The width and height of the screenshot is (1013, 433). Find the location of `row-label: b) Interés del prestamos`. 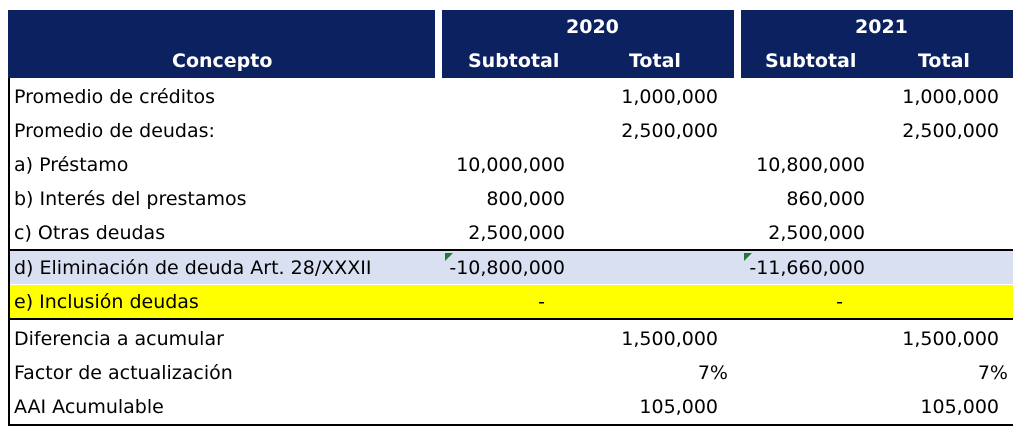

row-label: b) Interés del prestamos is located at coordinates (130, 199).